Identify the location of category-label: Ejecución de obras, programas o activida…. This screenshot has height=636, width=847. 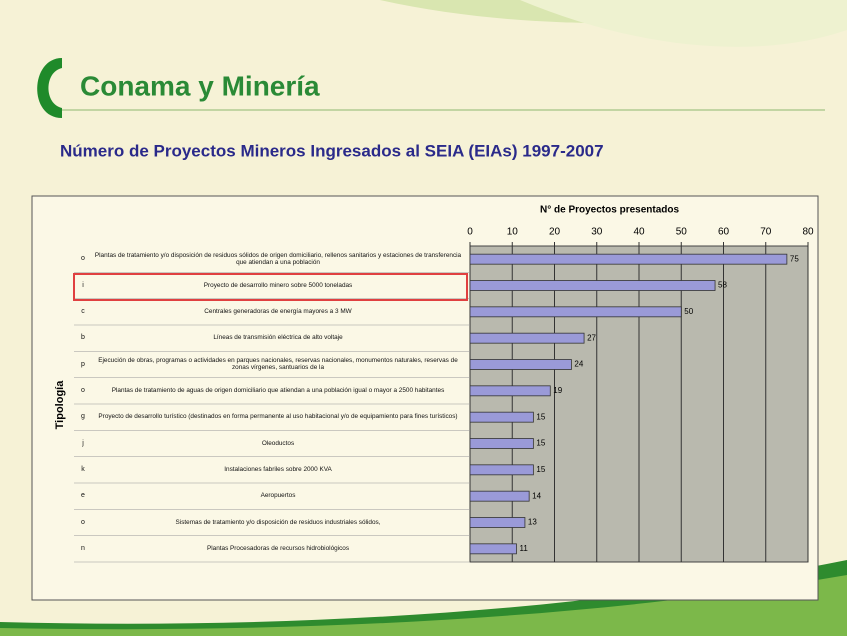
(278, 364).